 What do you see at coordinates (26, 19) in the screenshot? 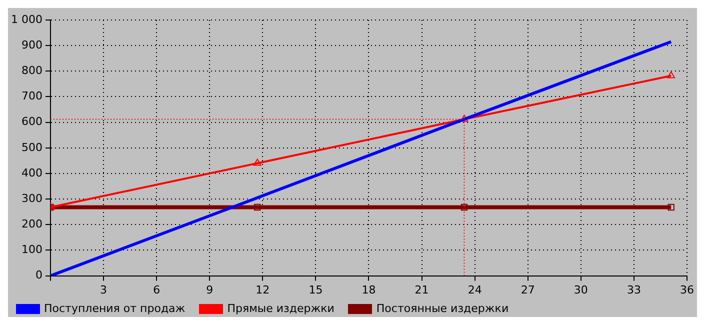
I see `y-tick-label: 1 000` at bounding box center [26, 19].